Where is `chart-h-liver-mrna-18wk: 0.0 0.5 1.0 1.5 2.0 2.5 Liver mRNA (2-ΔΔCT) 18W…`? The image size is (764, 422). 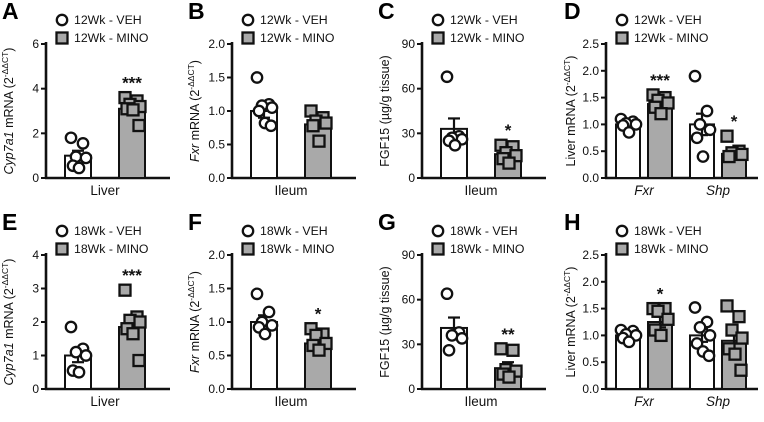 chart-h-liver-mrna-18wk: 0.0 0.5 1.0 1.5 2.0 2.5 Liver mRNA (2-ΔΔCT) 18W… is located at coordinates (660, 316).